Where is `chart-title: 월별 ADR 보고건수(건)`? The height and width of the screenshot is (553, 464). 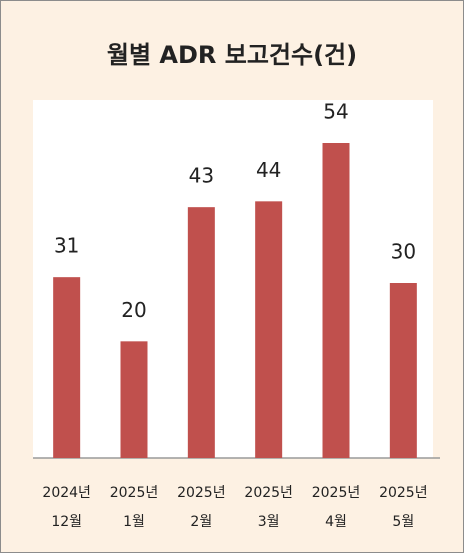 chart-title: 월별 ADR 보고건수(건) is located at coordinates (232, 55).